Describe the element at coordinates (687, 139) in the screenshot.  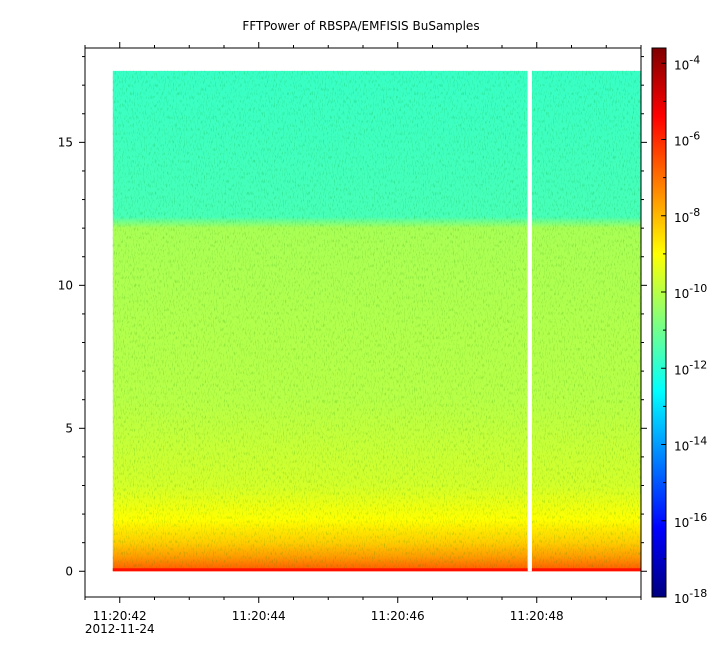
I see `colorbar-tick-label: 10⁻⁶` at that location.